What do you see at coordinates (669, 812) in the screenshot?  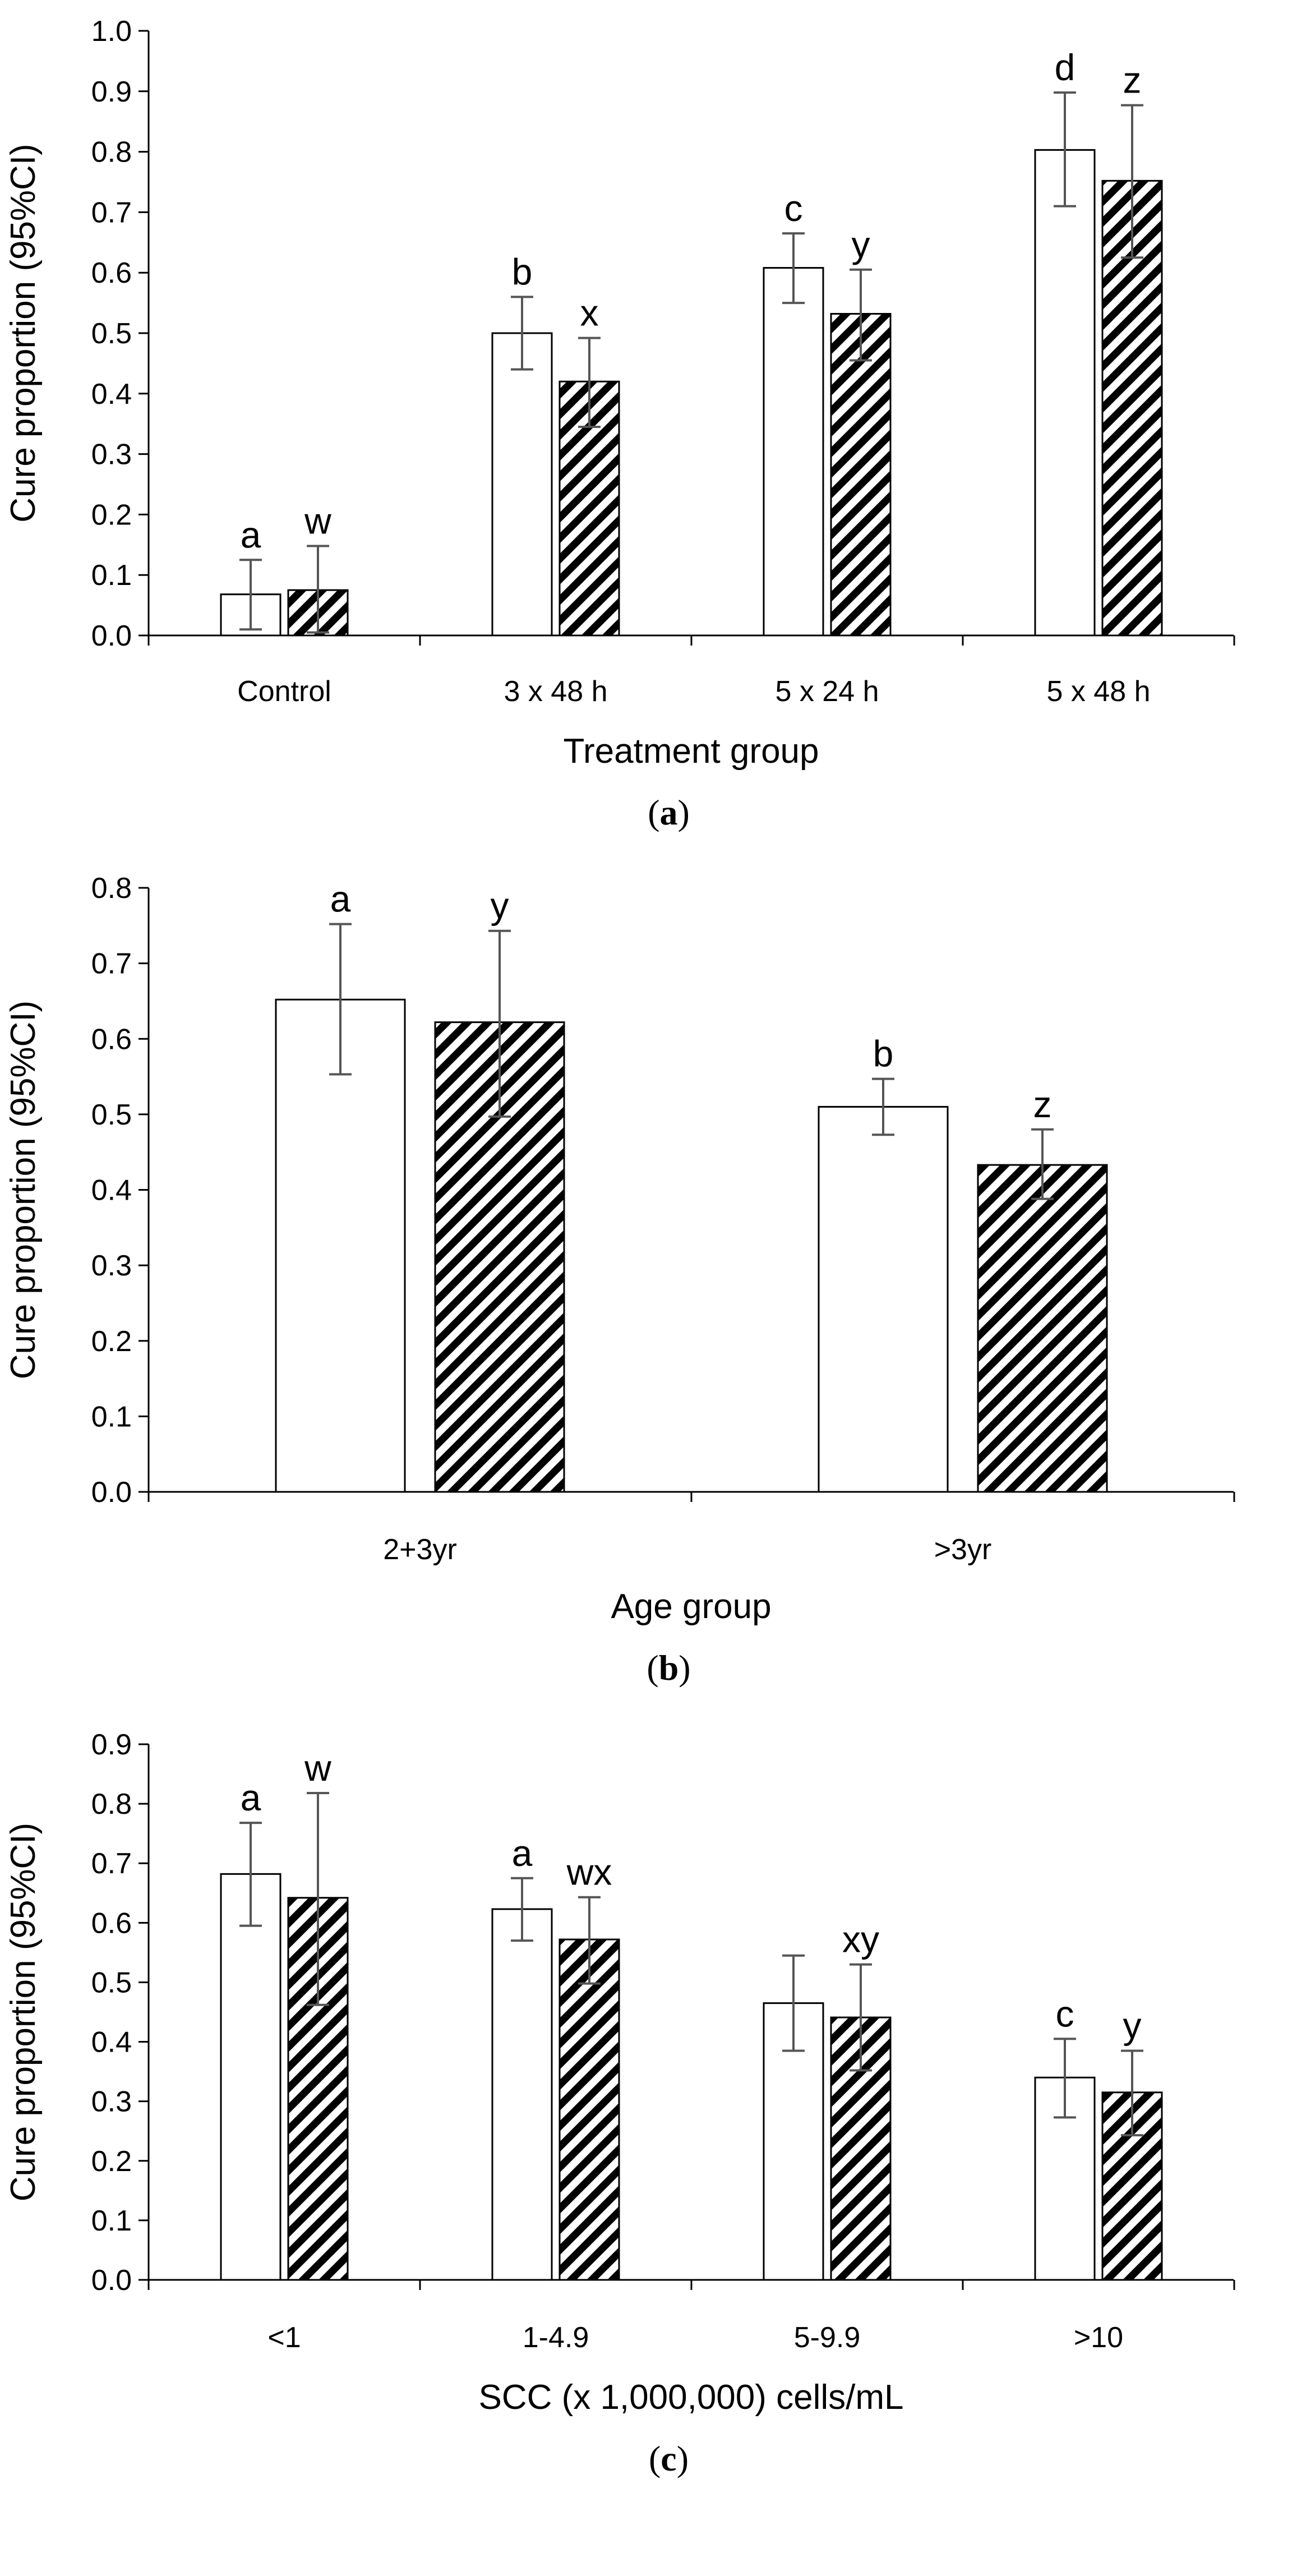 I see `panel-label: (a)` at bounding box center [669, 812].